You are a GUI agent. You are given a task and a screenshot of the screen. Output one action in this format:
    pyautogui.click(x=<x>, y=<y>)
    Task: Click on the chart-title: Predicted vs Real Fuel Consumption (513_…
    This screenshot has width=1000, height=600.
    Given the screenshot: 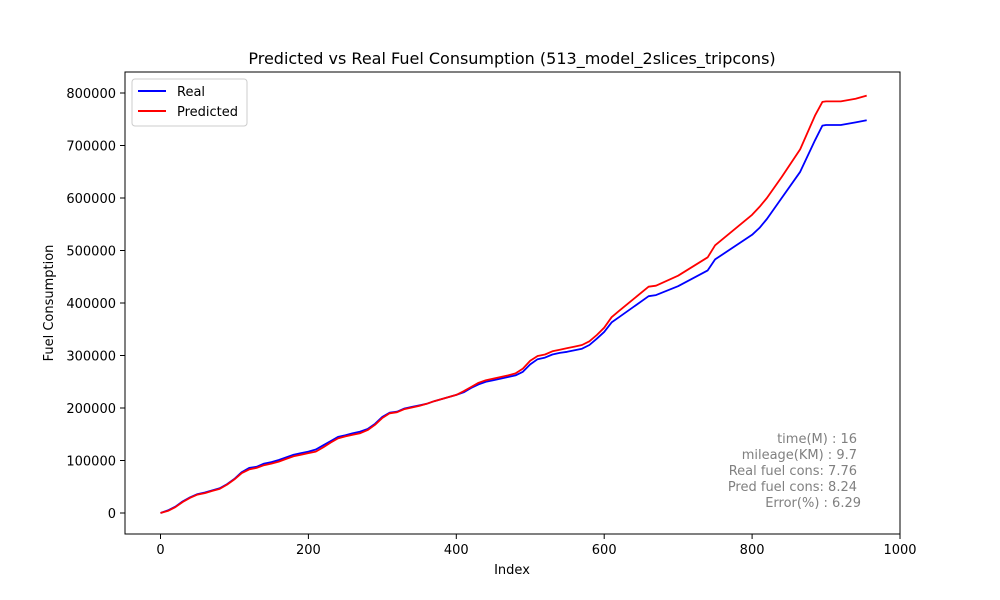 What is the action you would take?
    pyautogui.click(x=511, y=59)
    